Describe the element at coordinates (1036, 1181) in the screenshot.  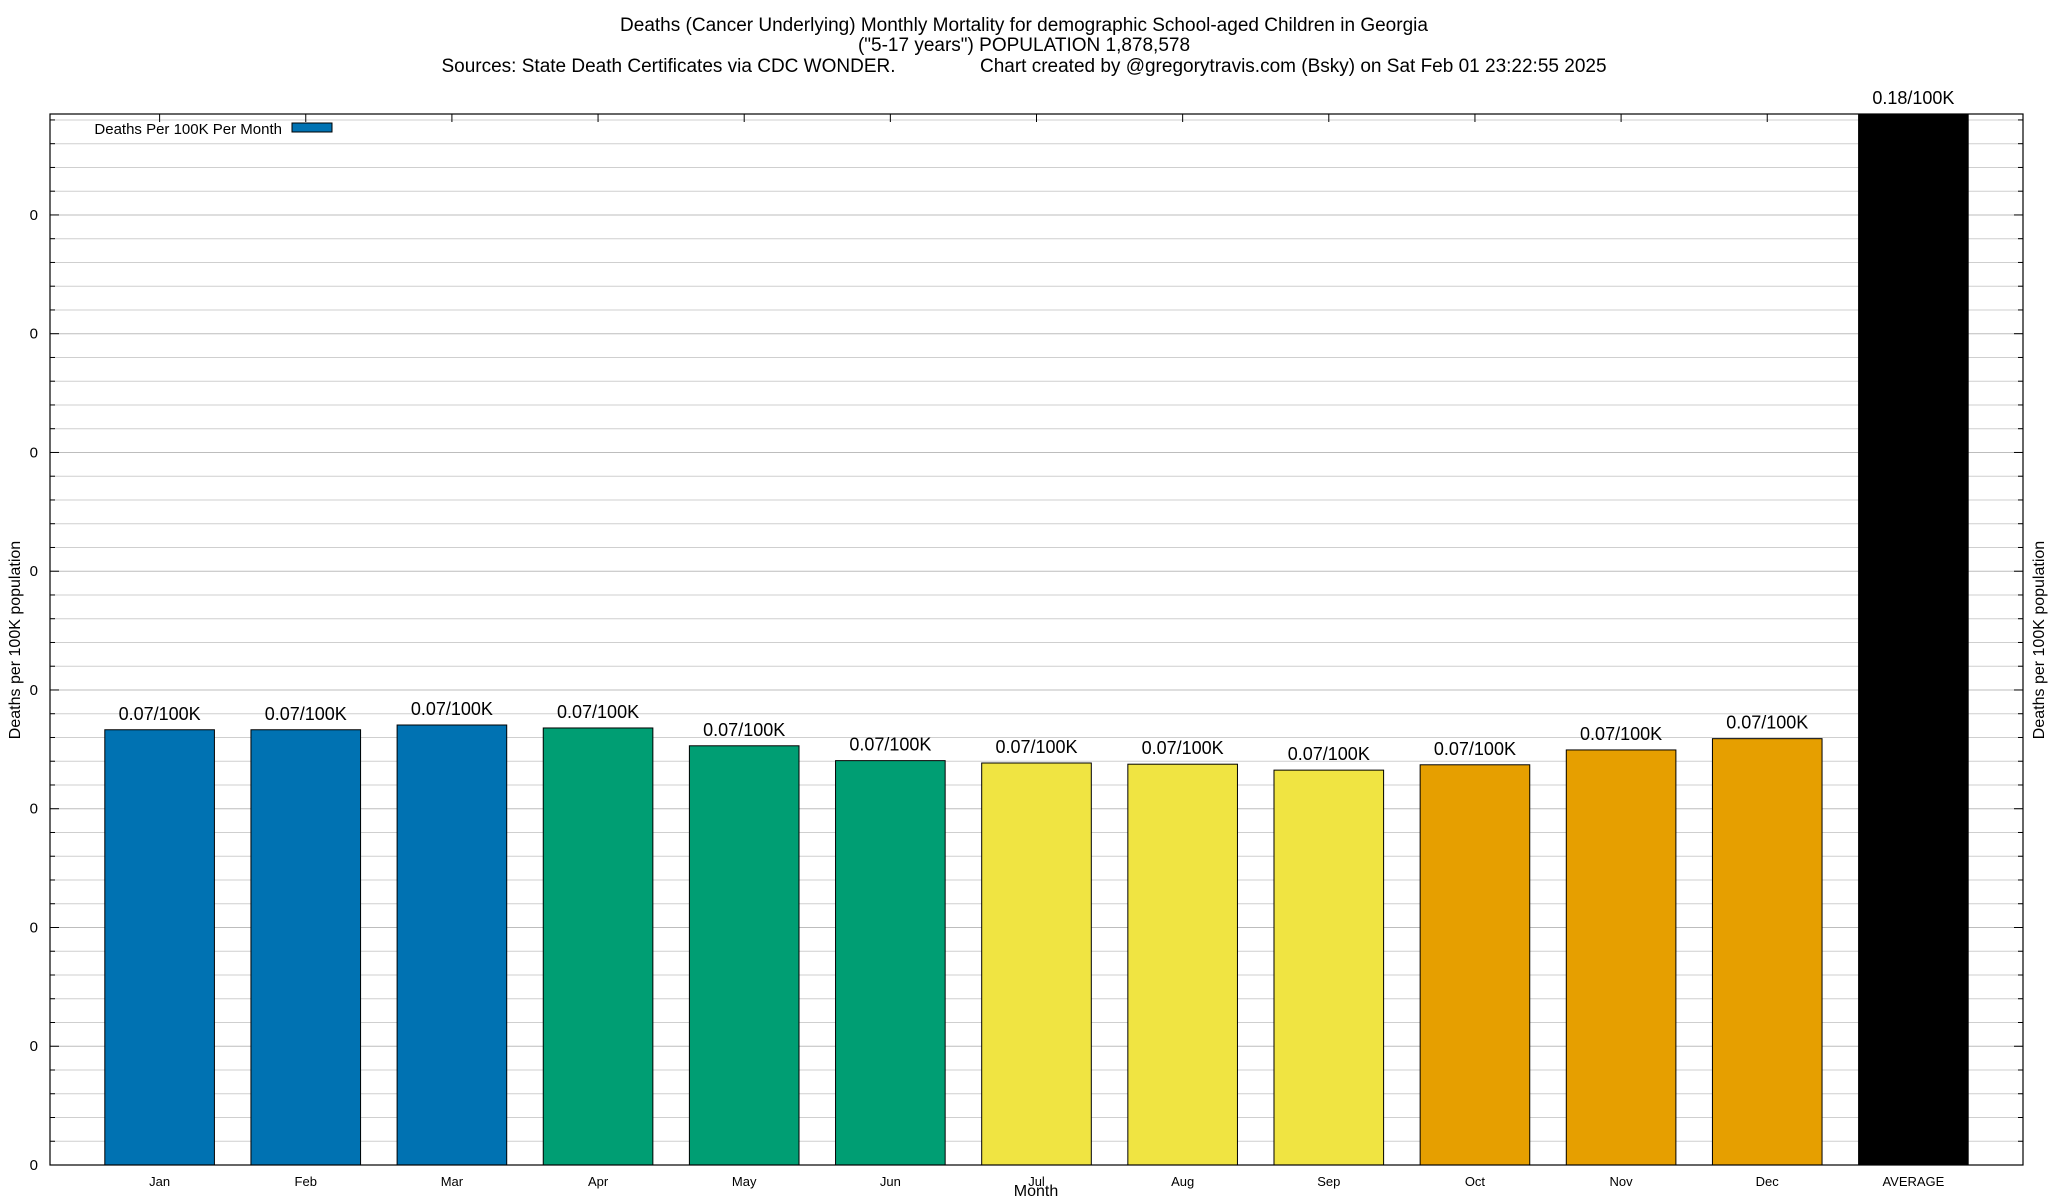
I see `x-tick-label-jul: Jul` at that location.